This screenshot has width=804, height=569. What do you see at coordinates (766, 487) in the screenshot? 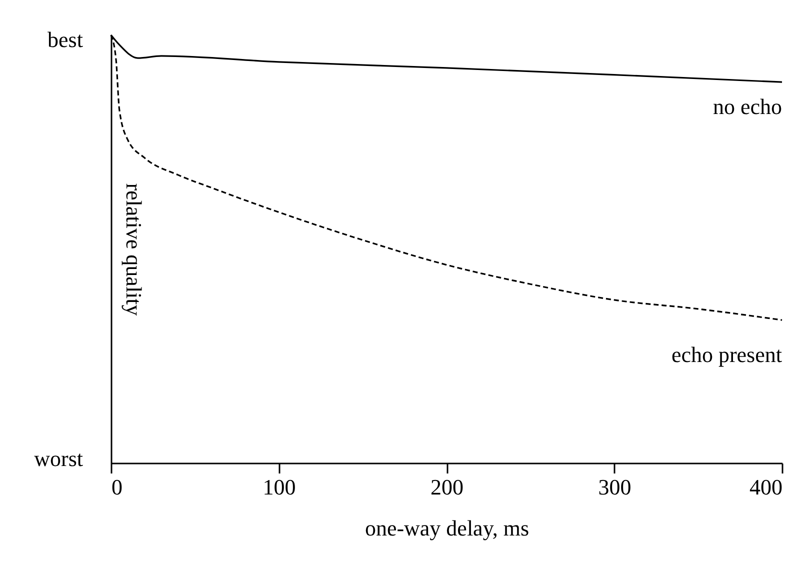
I see `x-tick-label: 400` at bounding box center [766, 487].